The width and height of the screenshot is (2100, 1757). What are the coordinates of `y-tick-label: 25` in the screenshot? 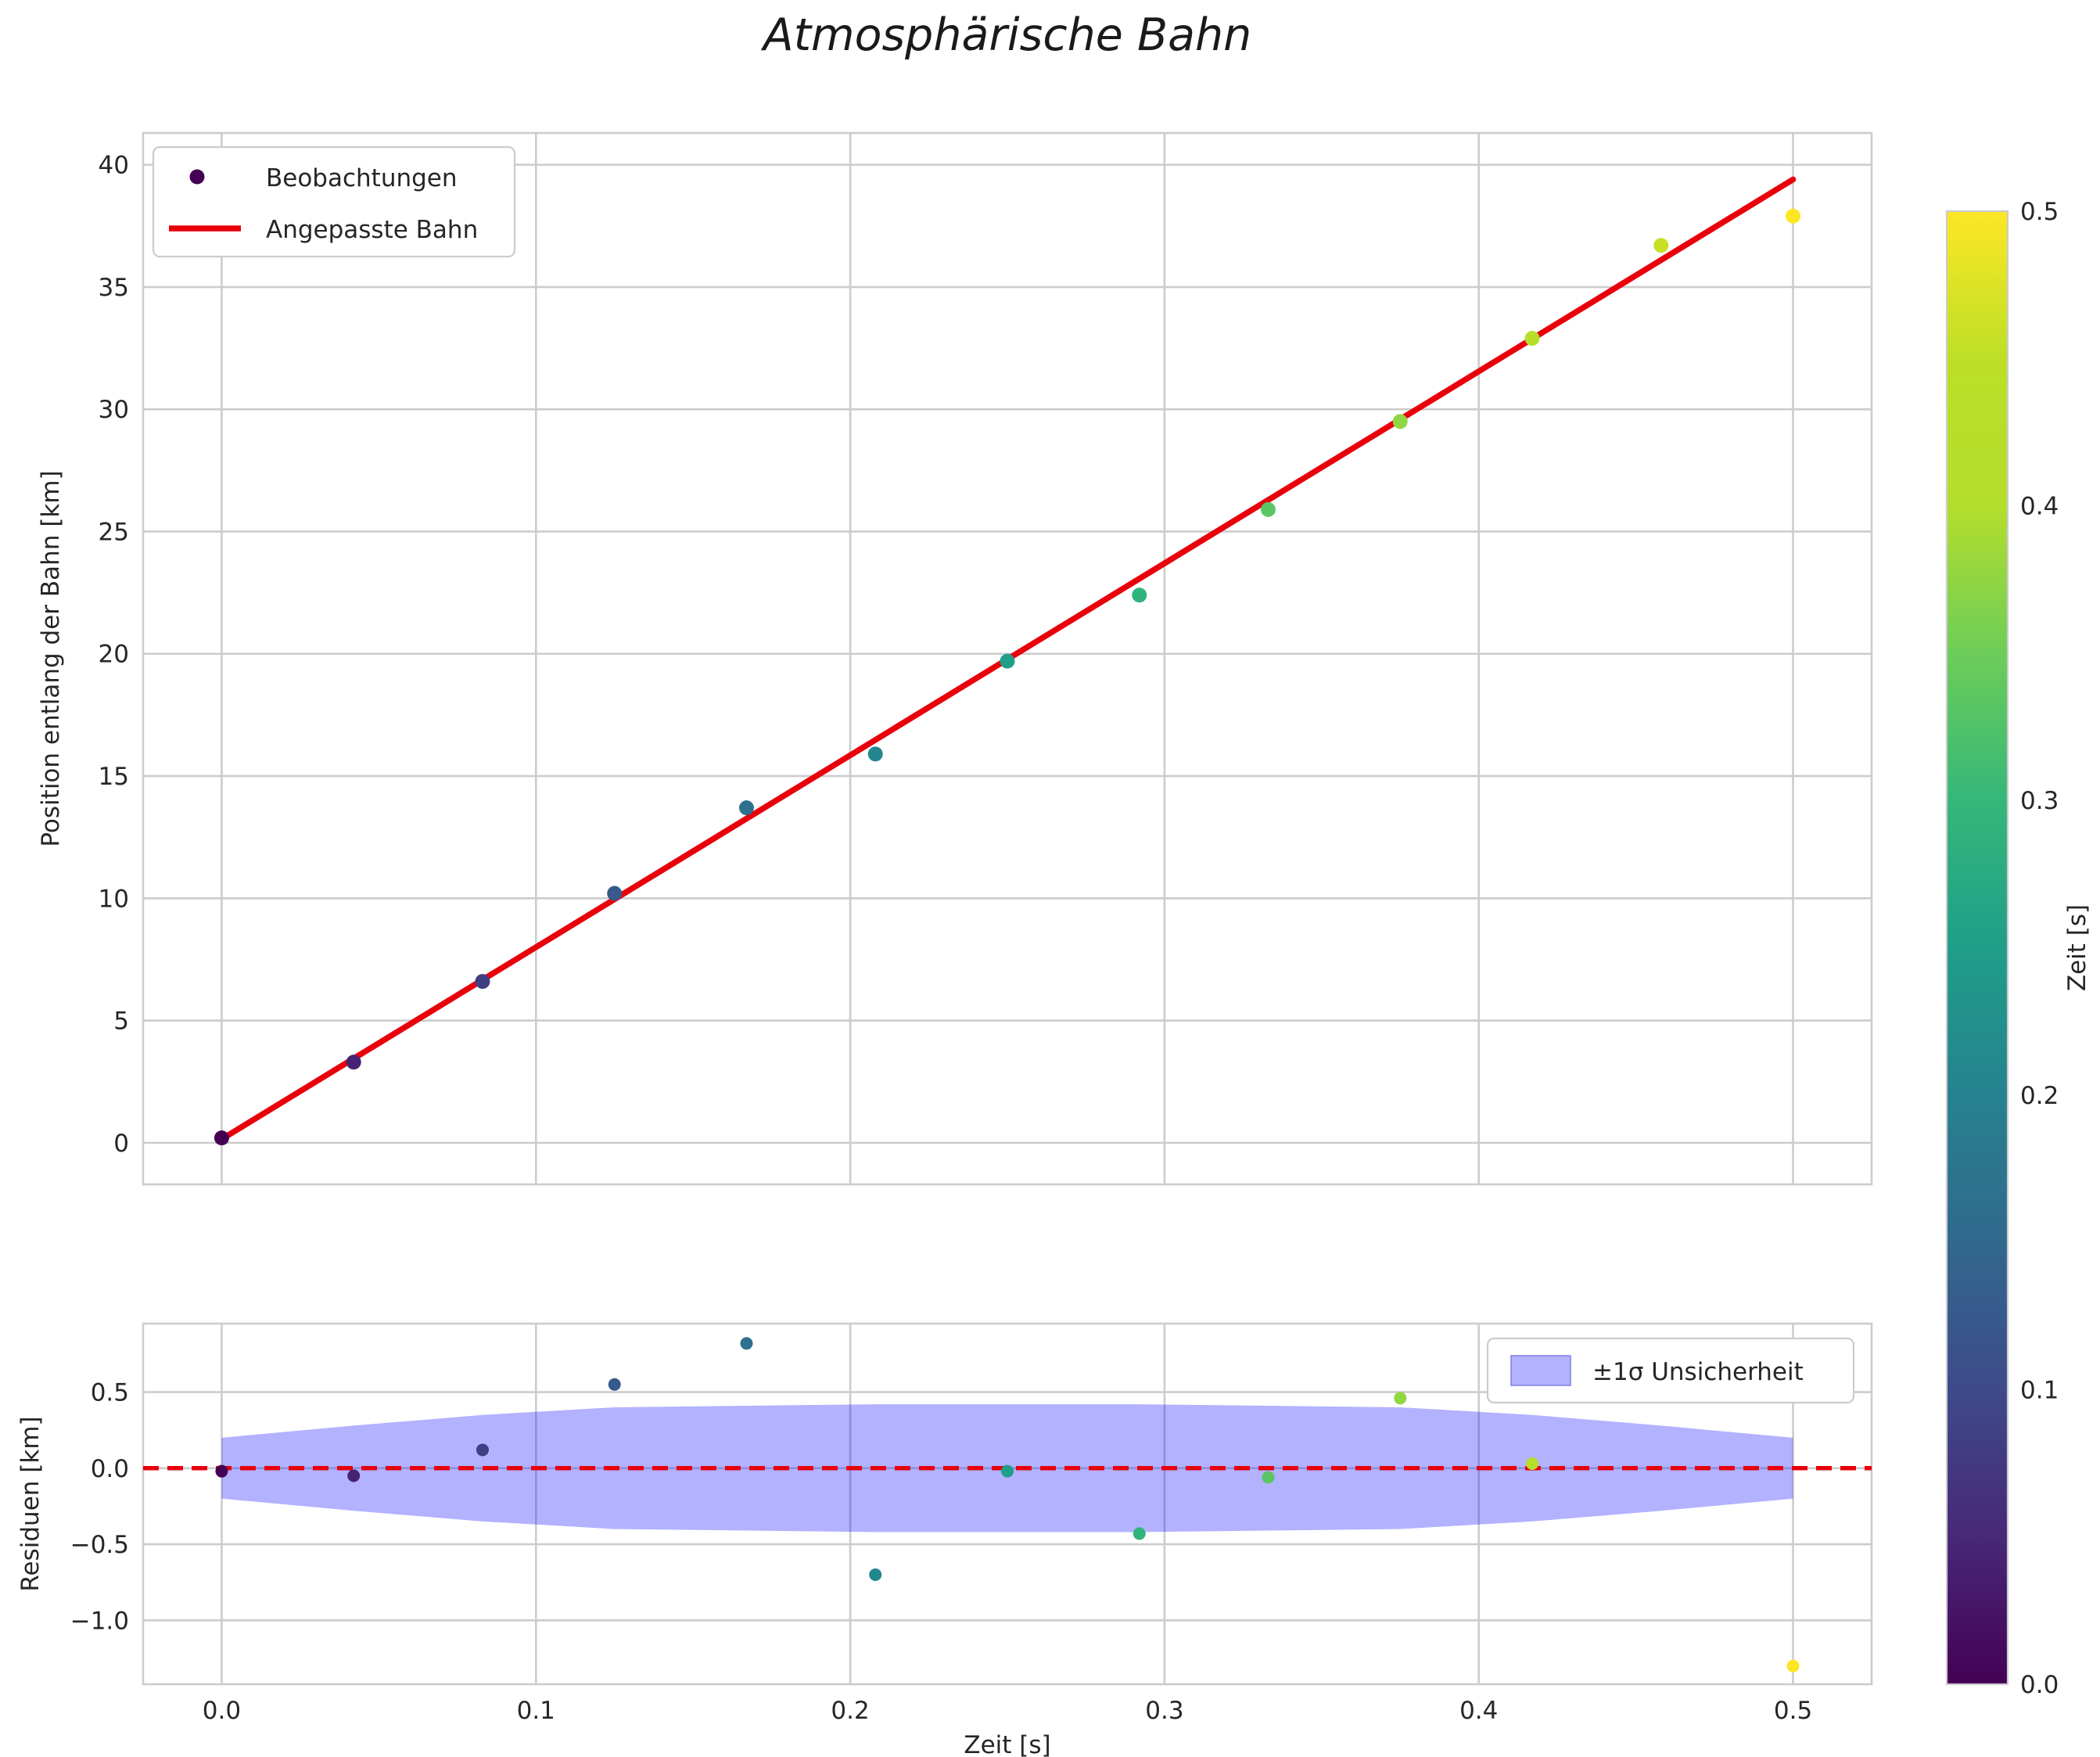 It's located at (114, 532).